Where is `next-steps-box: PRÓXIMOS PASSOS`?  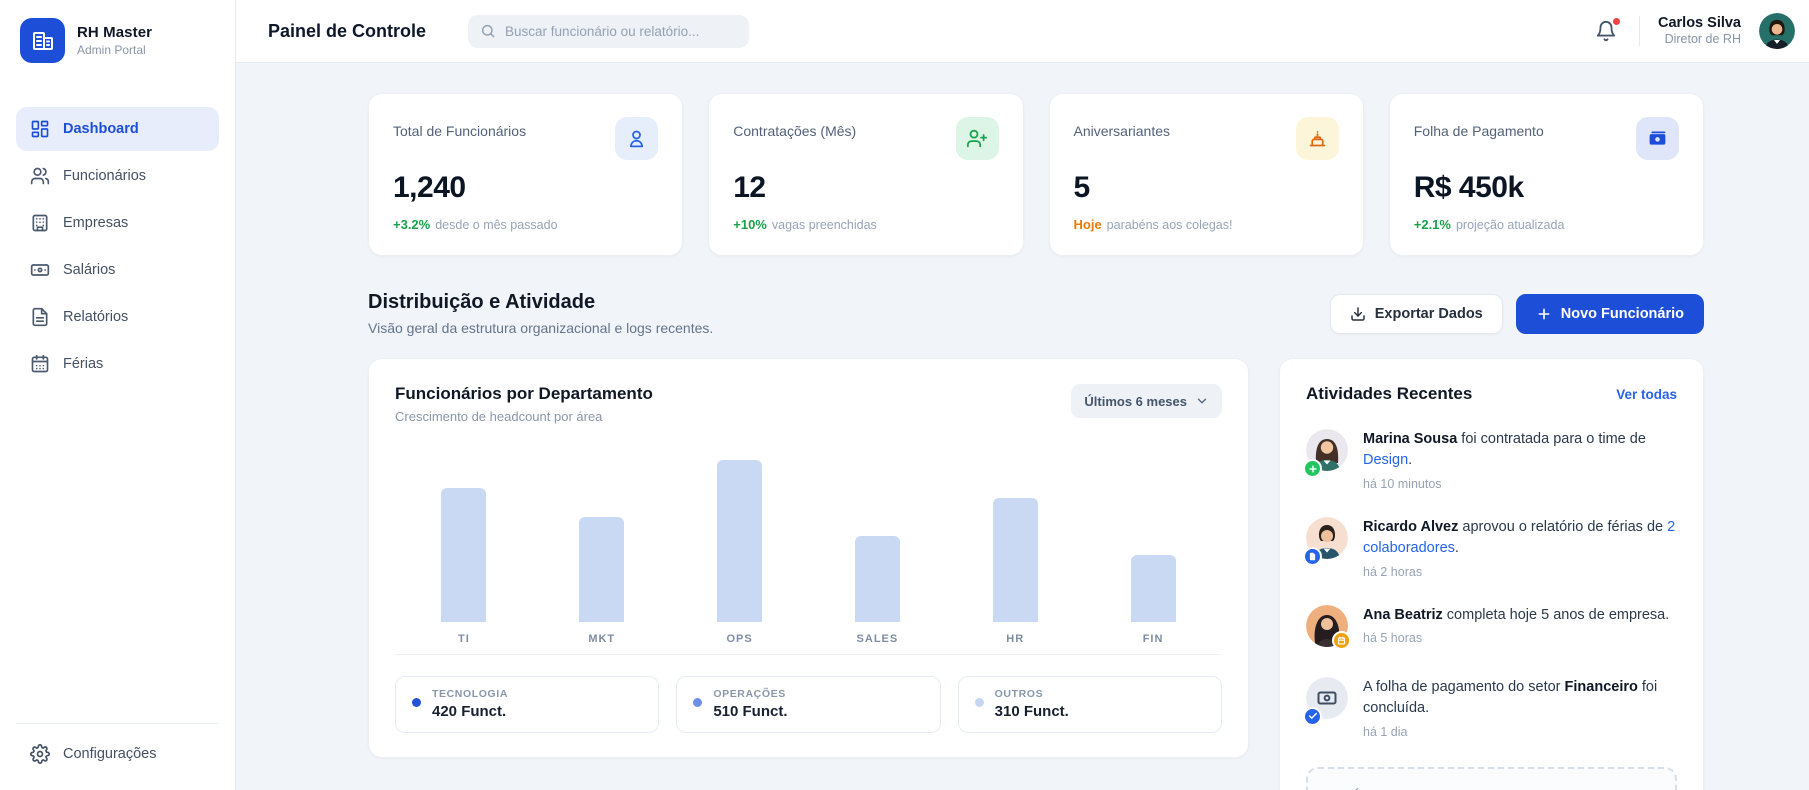
next-steps-box: PRÓXIMOS PASSOS is located at coordinates (1491, 778).